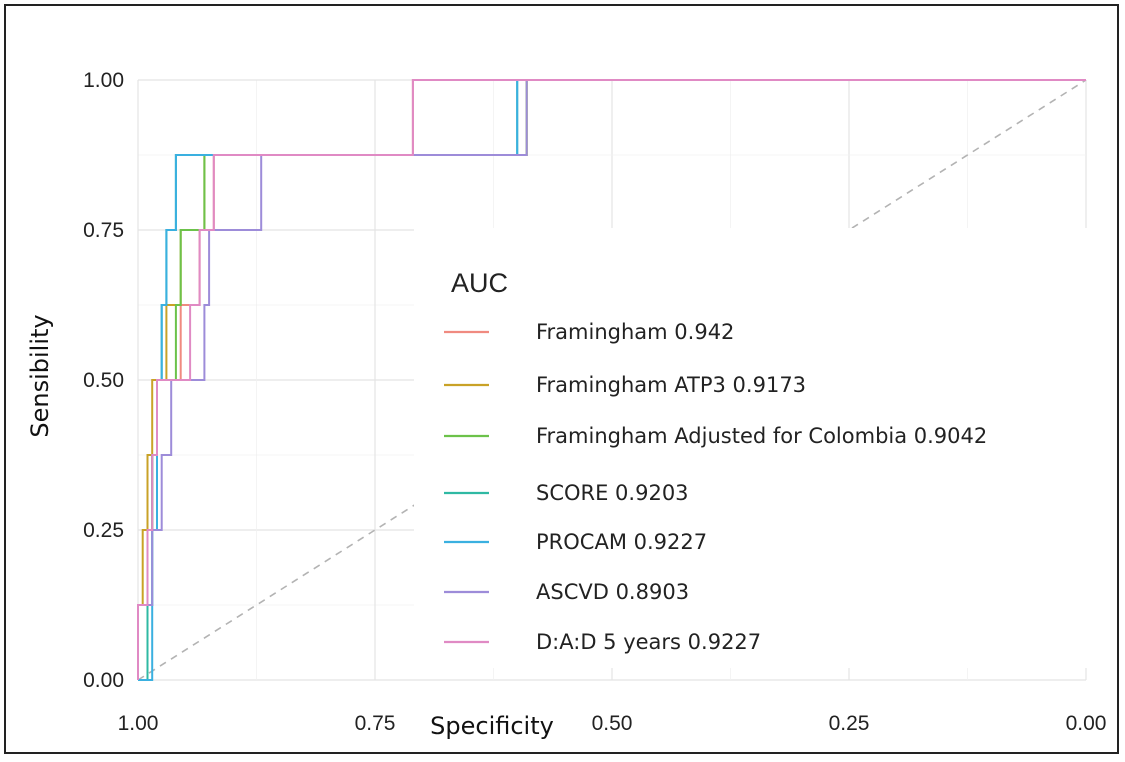 The width and height of the screenshot is (1125, 762). What do you see at coordinates (103, 680) in the screenshot?
I see `y-tick-label: 0.00` at bounding box center [103, 680].